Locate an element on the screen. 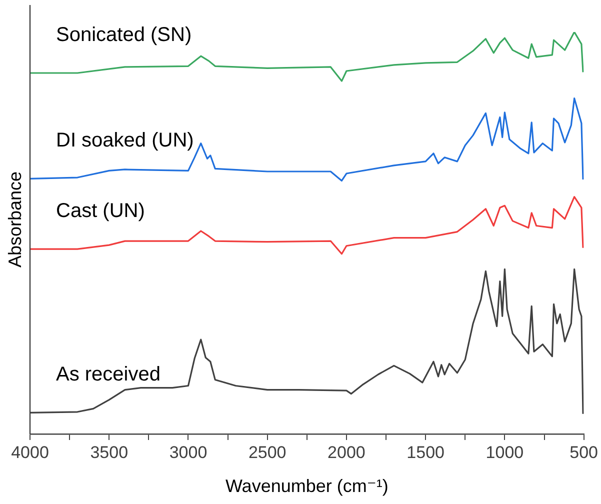 The width and height of the screenshot is (601, 504). x-tick-label: 2000 is located at coordinates (347, 452).